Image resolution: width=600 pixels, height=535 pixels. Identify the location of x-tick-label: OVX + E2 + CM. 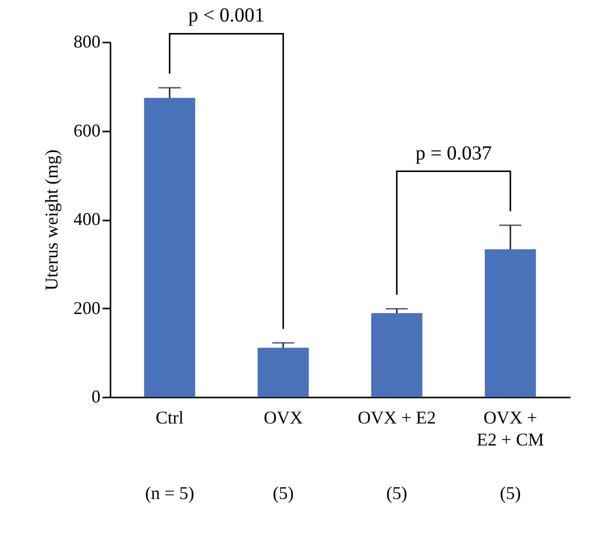
(510, 429).